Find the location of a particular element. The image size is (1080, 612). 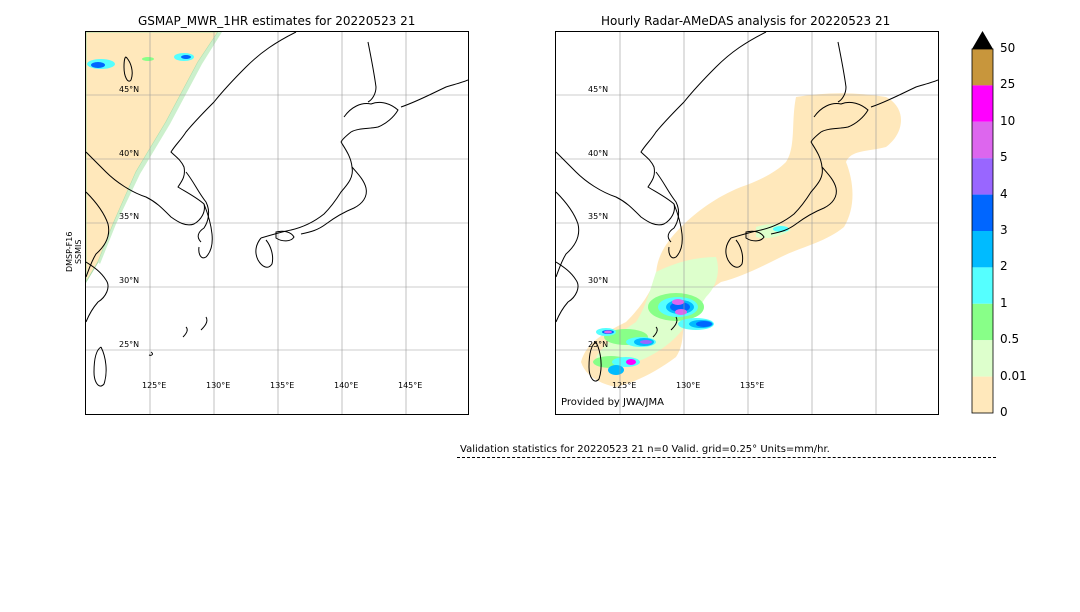

right-lon-label: 130°E is located at coordinates (688, 385).